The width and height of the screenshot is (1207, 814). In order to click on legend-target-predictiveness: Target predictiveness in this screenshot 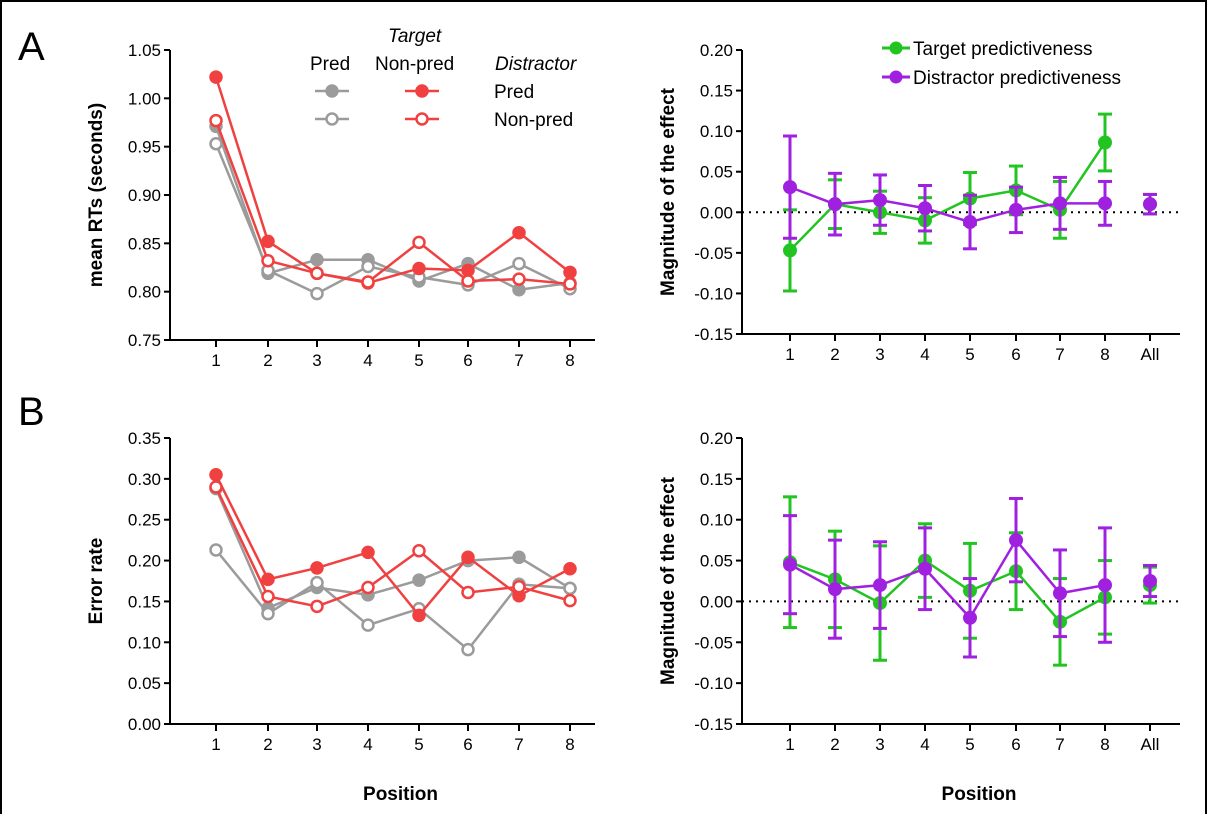, I will do `click(1003, 49)`.